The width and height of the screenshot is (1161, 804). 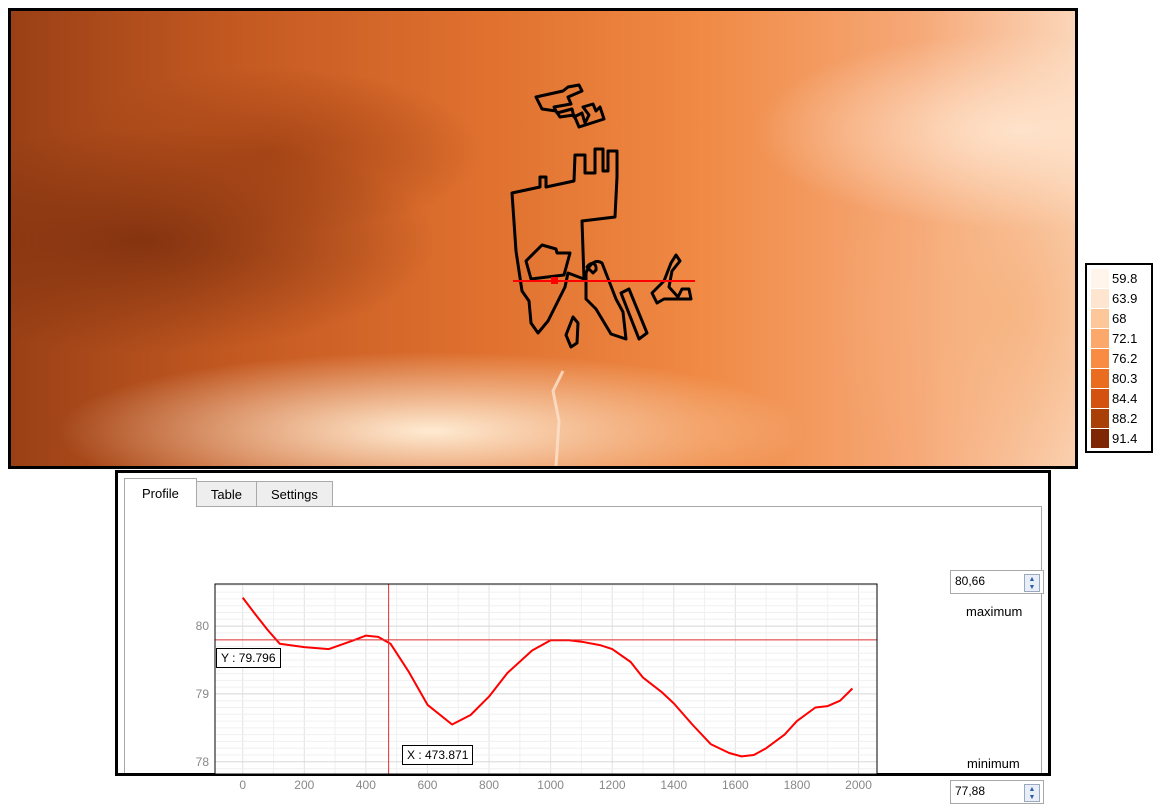 I want to click on tab-table: Table, so click(x=226, y=494).